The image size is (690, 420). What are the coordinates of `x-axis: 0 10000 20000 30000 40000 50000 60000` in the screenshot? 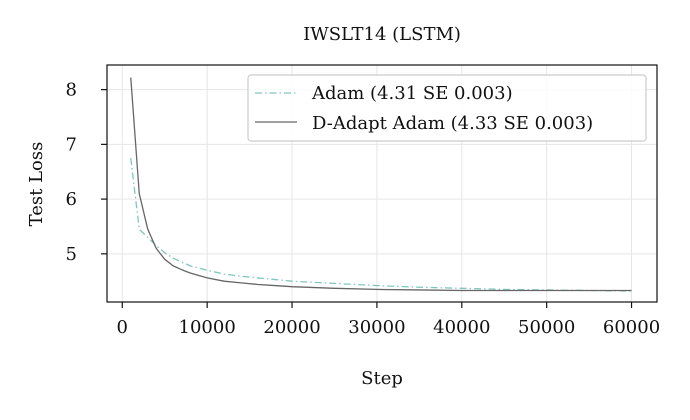 It's located at (388, 320).